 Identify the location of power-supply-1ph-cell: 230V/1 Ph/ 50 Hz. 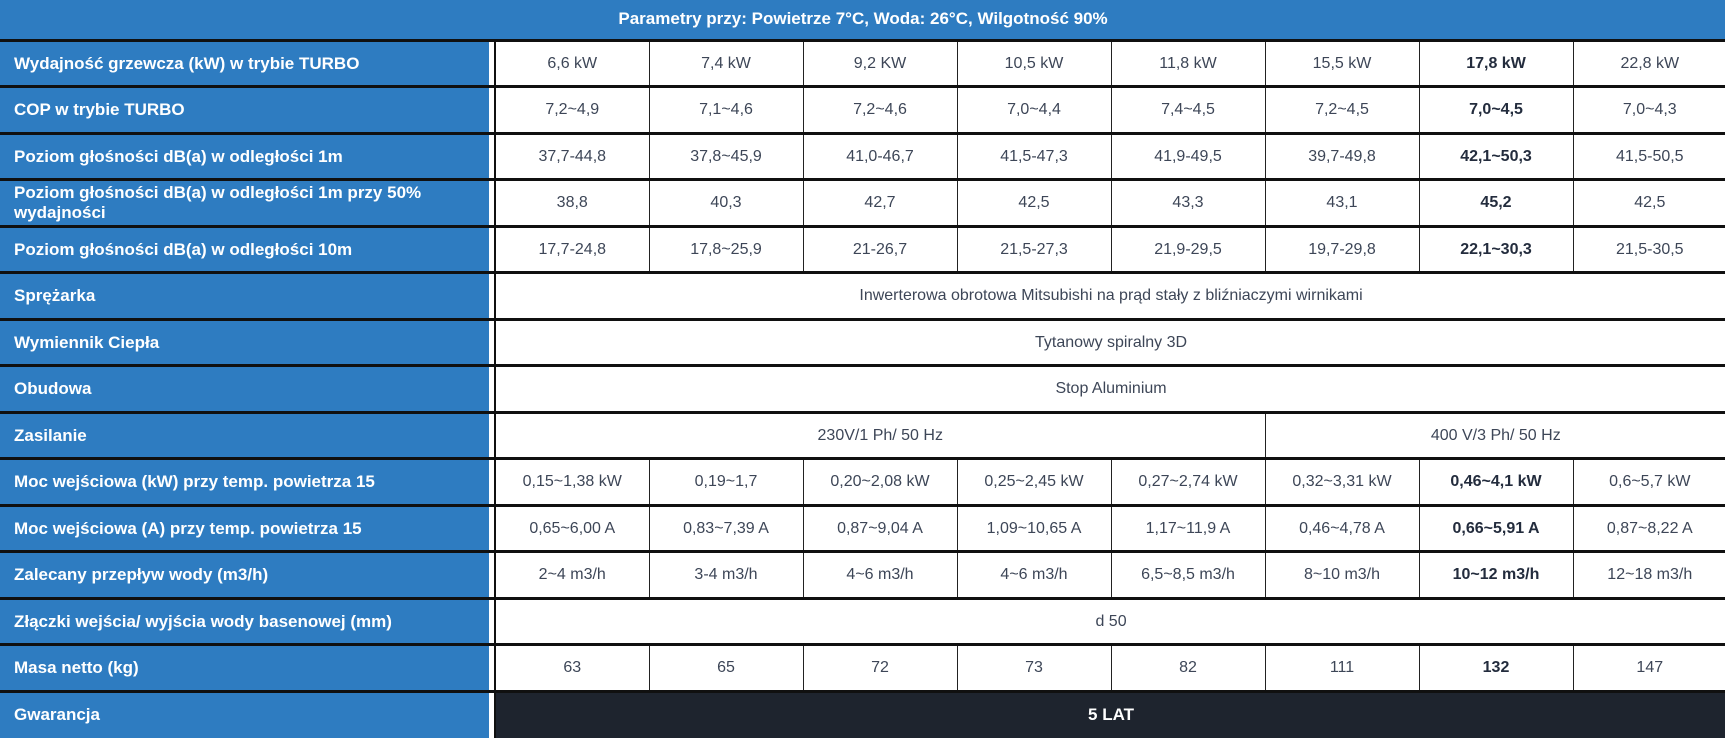
(880, 434).